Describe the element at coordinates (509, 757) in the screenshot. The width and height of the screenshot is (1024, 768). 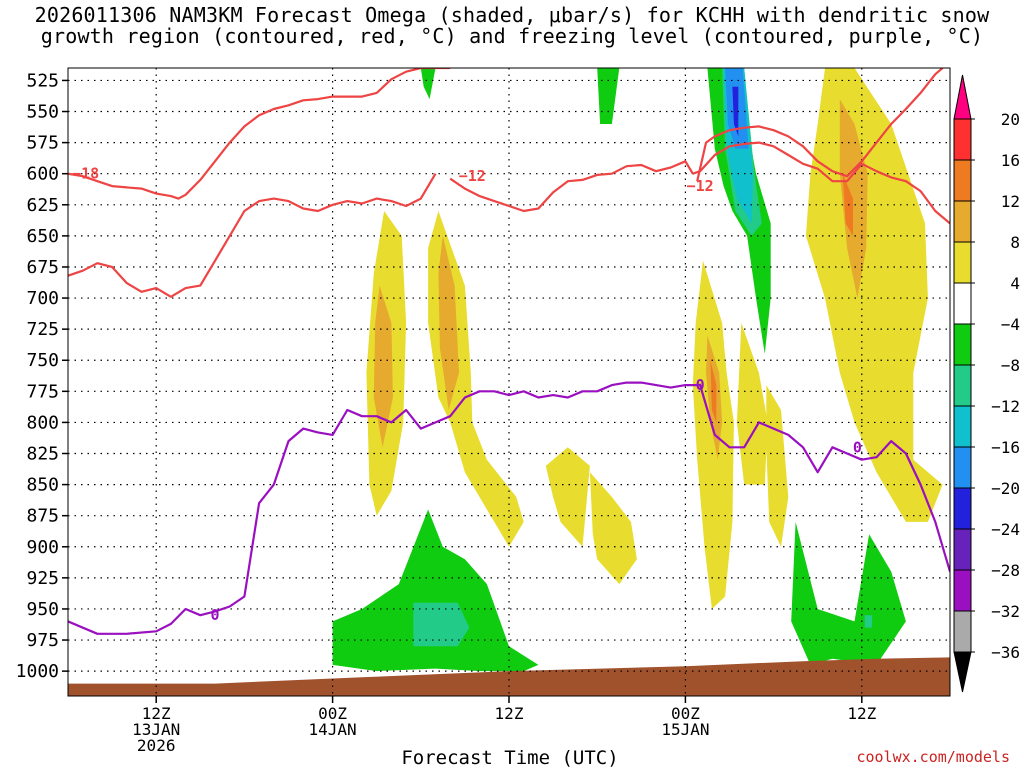
I see `x-axis-title: Forecast Time (UTC)` at that location.